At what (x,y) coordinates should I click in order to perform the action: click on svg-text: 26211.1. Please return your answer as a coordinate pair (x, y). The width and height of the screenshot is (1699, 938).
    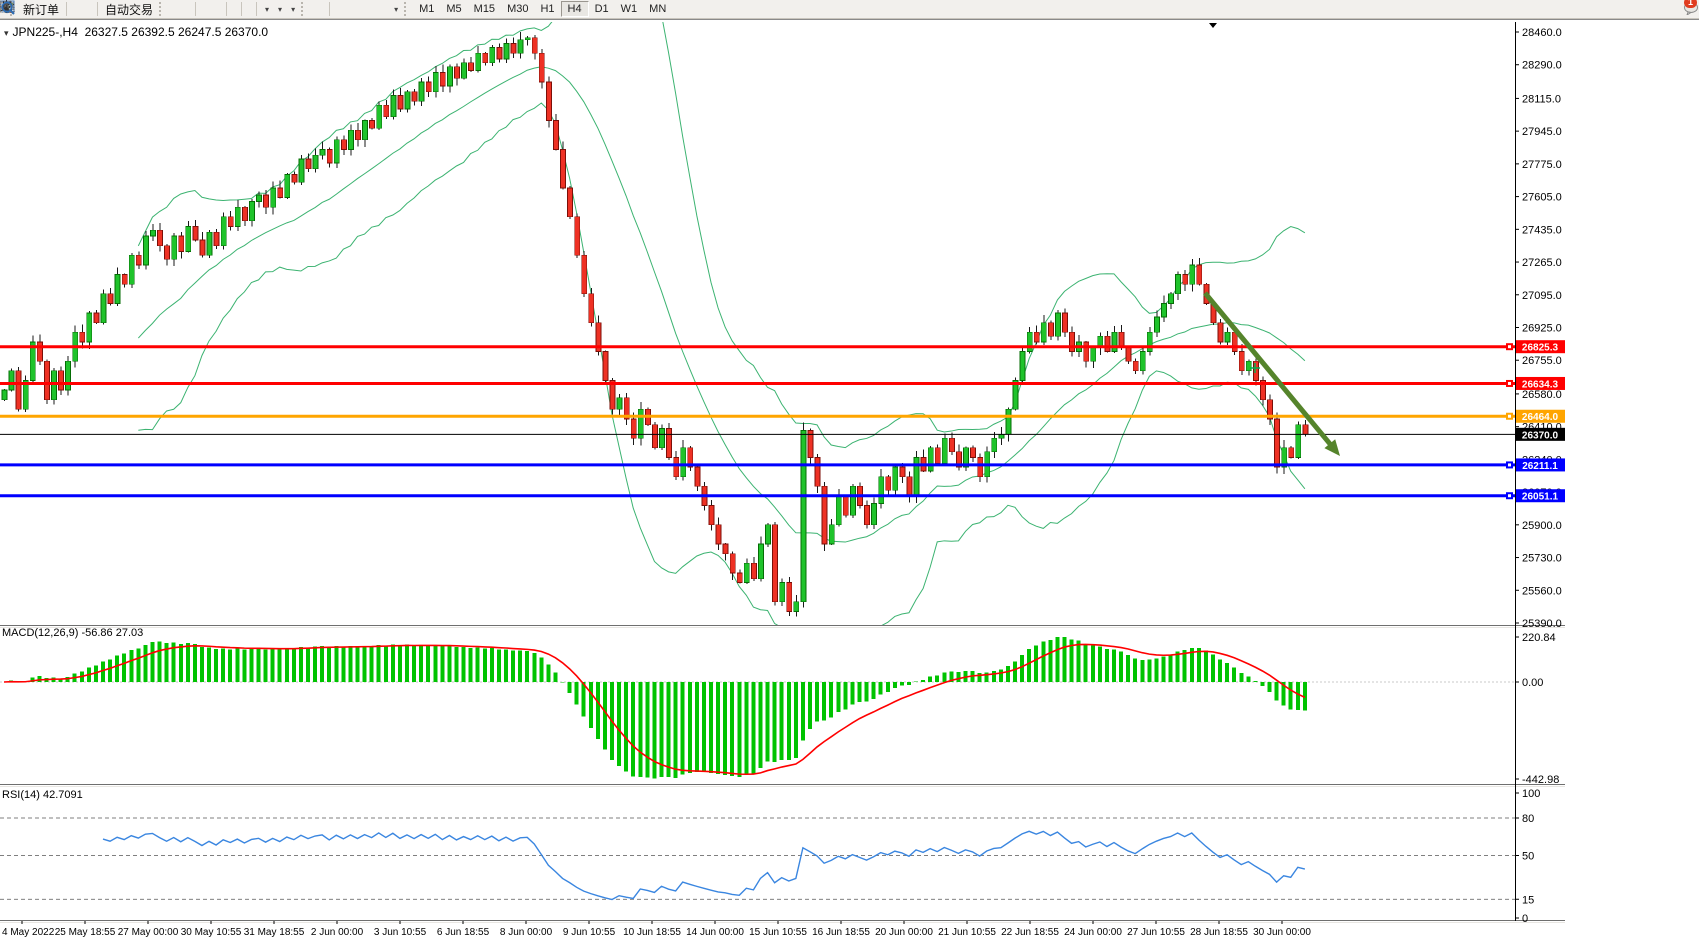
    Looking at the image, I should click on (1540, 466).